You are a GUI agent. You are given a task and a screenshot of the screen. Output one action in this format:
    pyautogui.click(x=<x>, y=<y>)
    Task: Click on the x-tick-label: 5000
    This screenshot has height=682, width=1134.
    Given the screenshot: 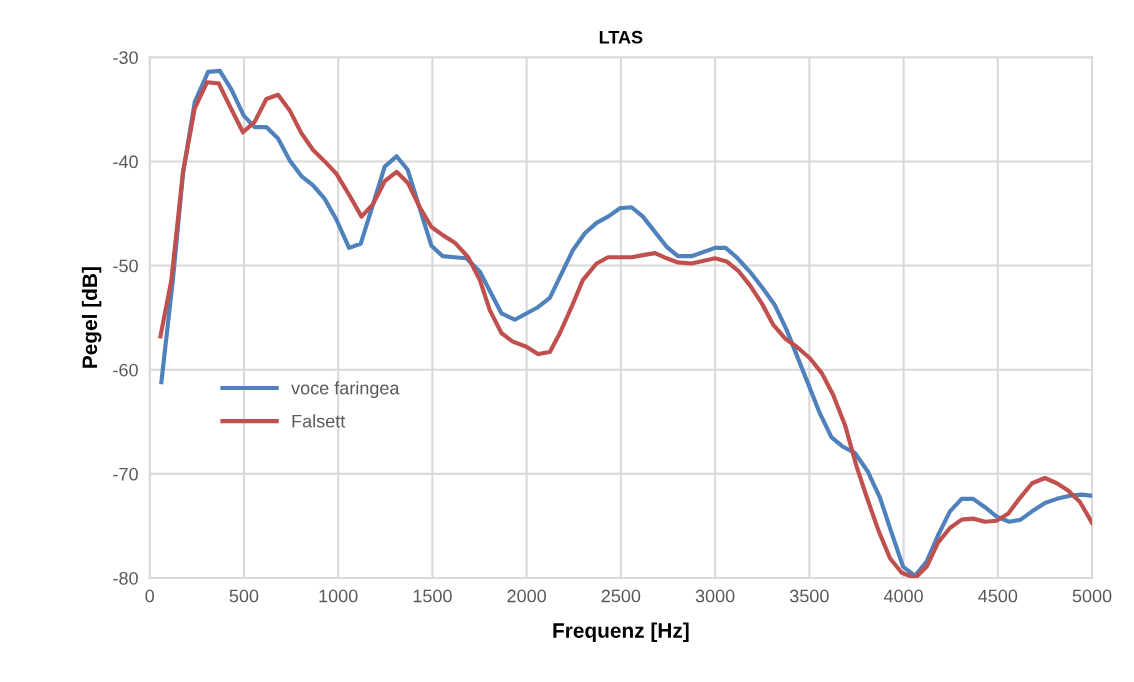 What is the action you would take?
    pyautogui.click(x=1092, y=596)
    